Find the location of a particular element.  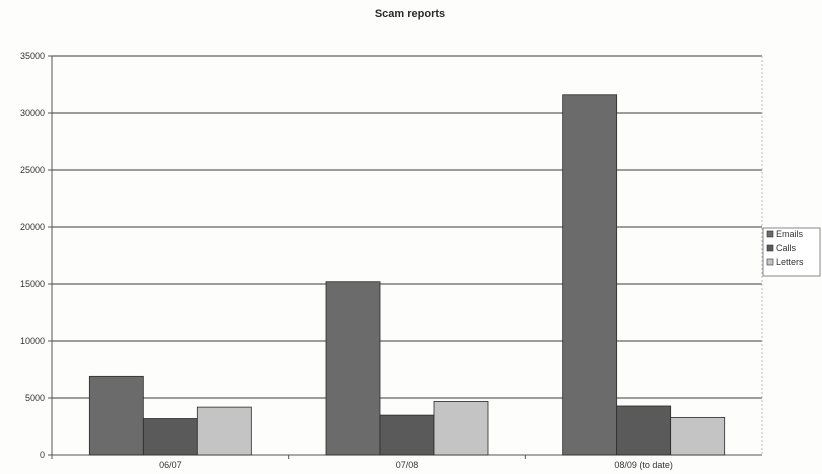

y-tick-label: 5000 is located at coordinates (35, 398).